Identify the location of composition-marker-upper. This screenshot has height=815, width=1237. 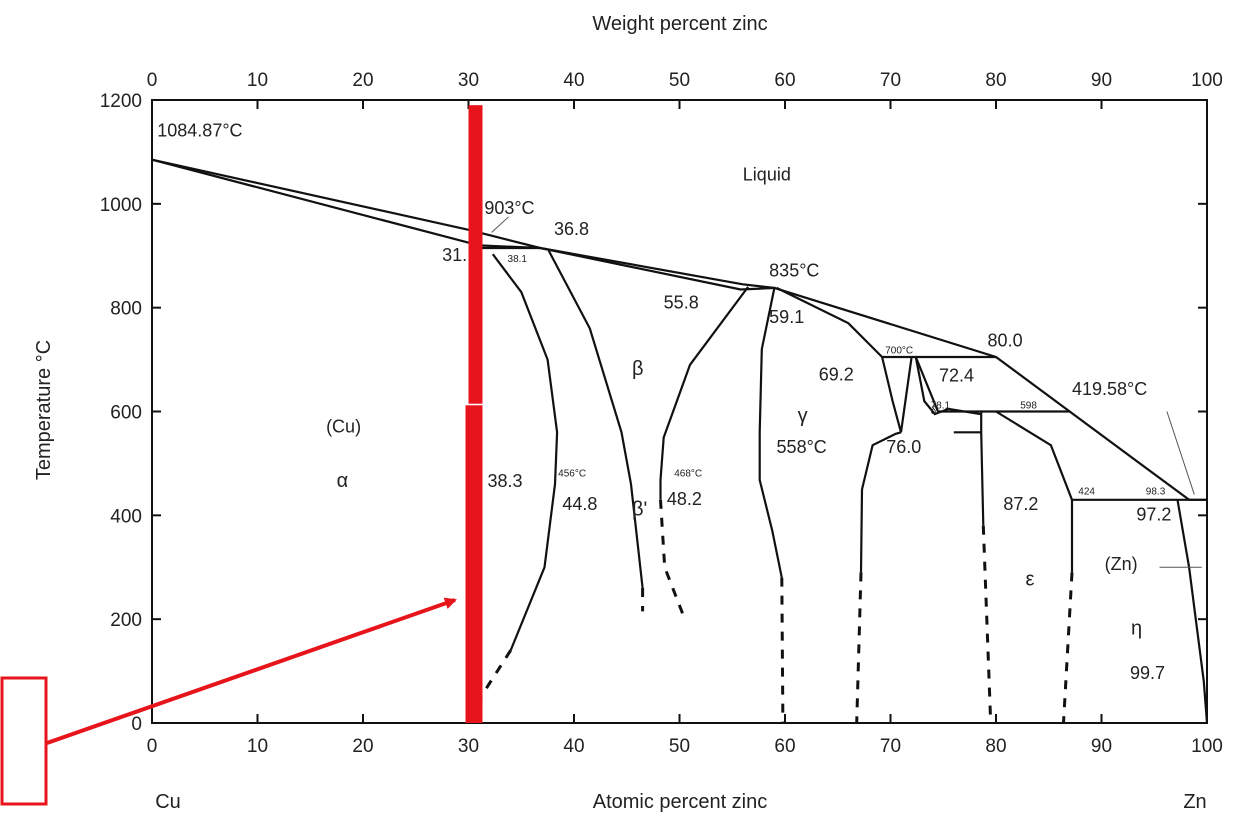
(475, 254).